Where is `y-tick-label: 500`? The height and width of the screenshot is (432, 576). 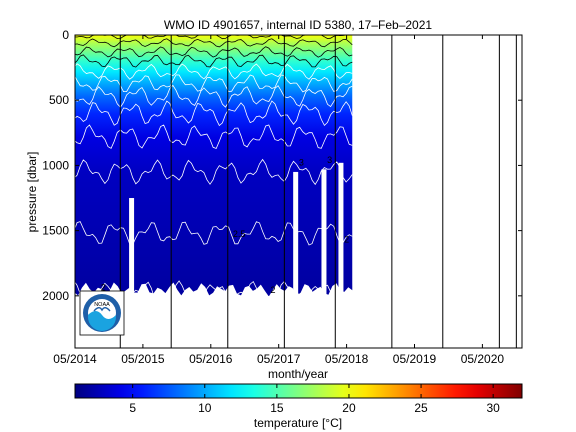
y-tick-label: 500 is located at coordinates (59, 100).